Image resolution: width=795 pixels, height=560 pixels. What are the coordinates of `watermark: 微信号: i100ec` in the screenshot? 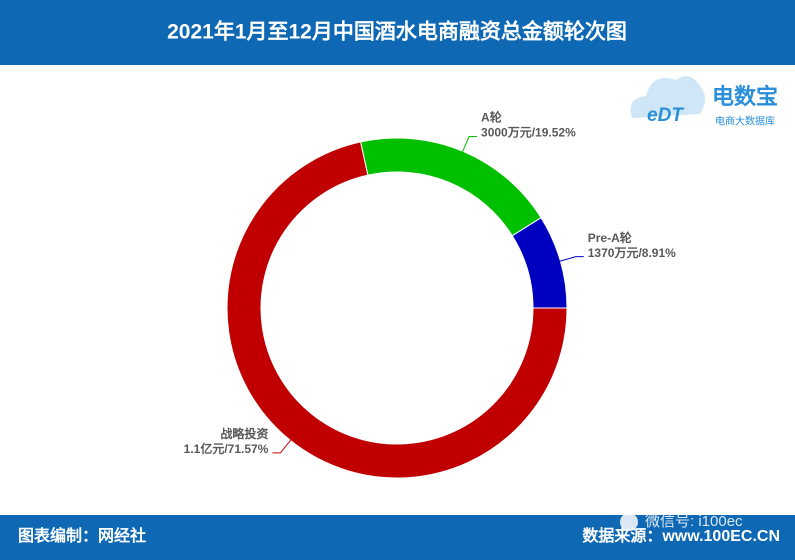 It's located at (681, 522).